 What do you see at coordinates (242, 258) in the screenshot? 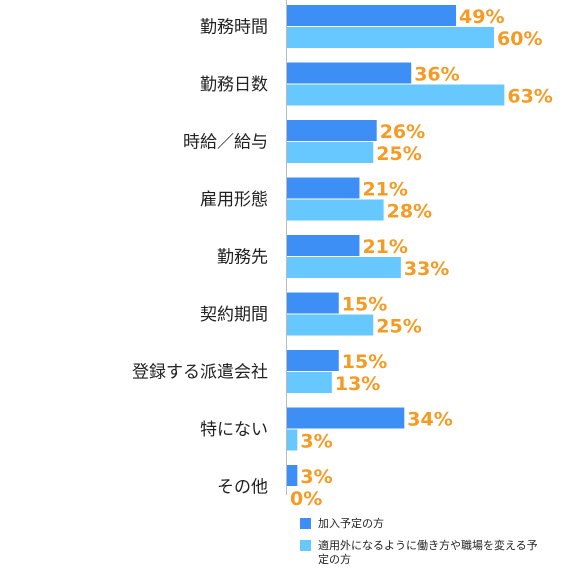
I see `category-label: 勤務先` at bounding box center [242, 258].